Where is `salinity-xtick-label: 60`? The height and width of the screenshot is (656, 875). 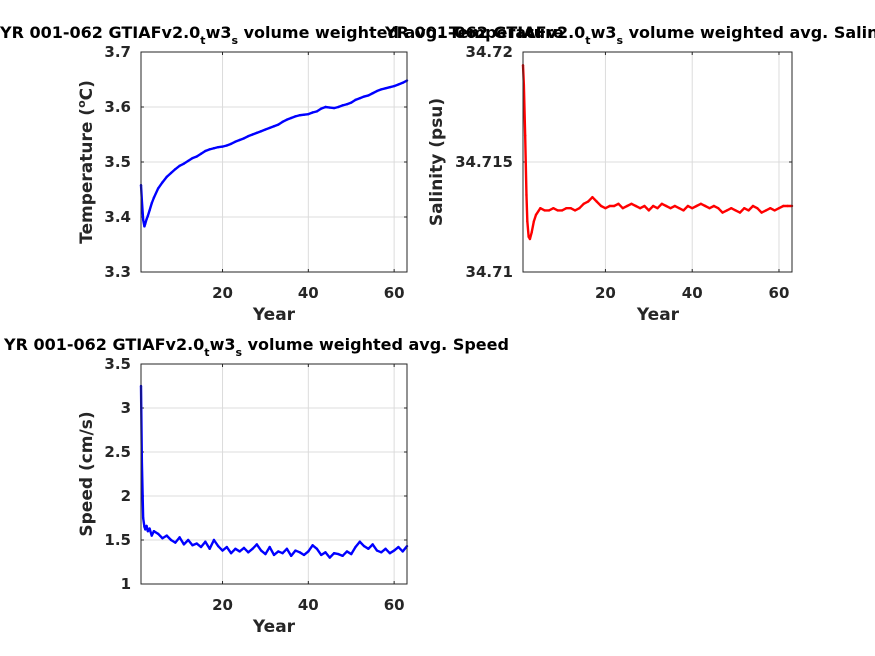
salinity-xtick-label: 60 is located at coordinates (779, 293).